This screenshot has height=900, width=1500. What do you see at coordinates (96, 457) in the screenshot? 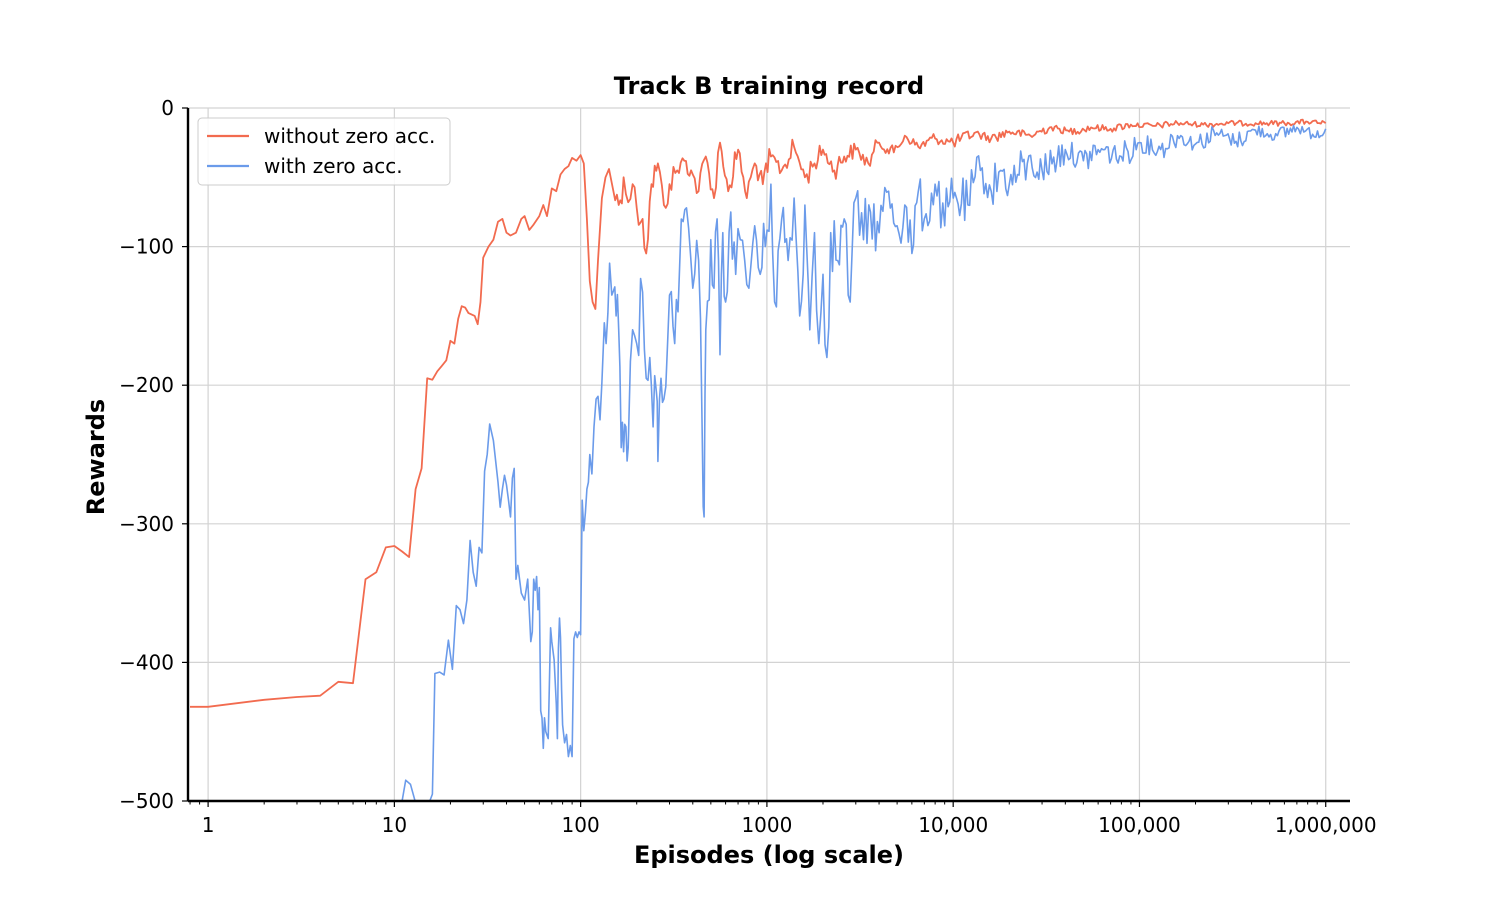
I see `y-axis-title: Rewards` at bounding box center [96, 457].